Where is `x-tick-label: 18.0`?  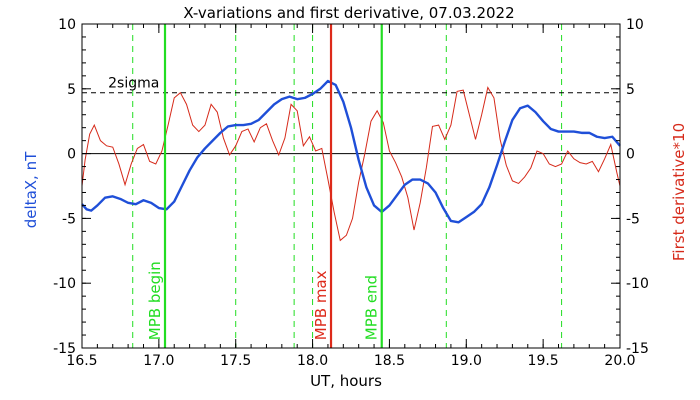
x-tick-label: 18.0 is located at coordinates (312, 361).